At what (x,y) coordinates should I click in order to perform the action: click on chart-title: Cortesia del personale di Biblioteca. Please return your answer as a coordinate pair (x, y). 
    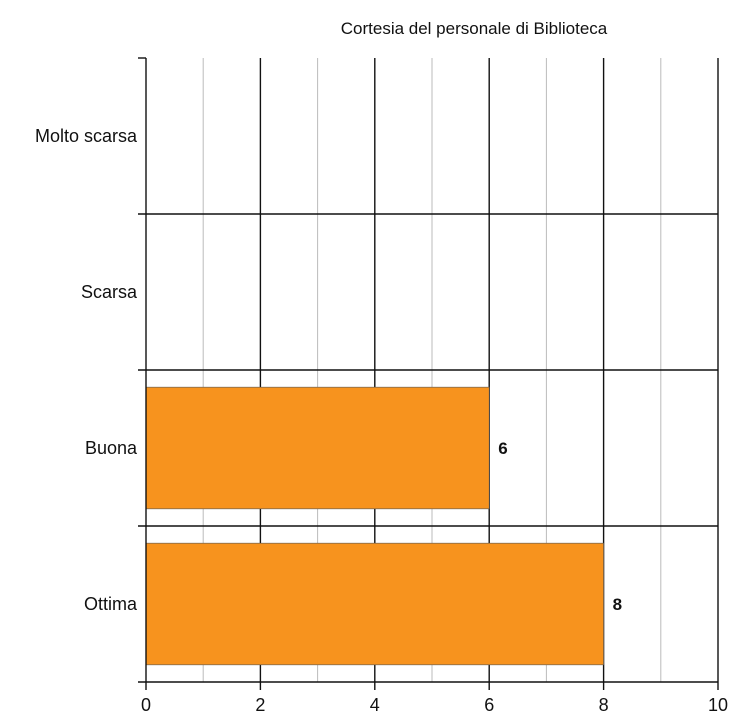
    Looking at the image, I should click on (474, 28).